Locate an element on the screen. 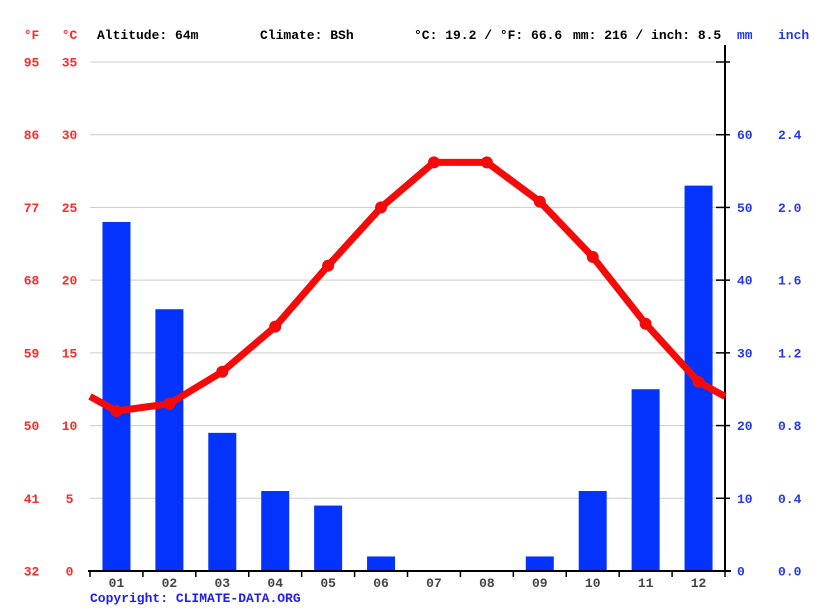  mm-tick-label: 60 is located at coordinates (745, 135).